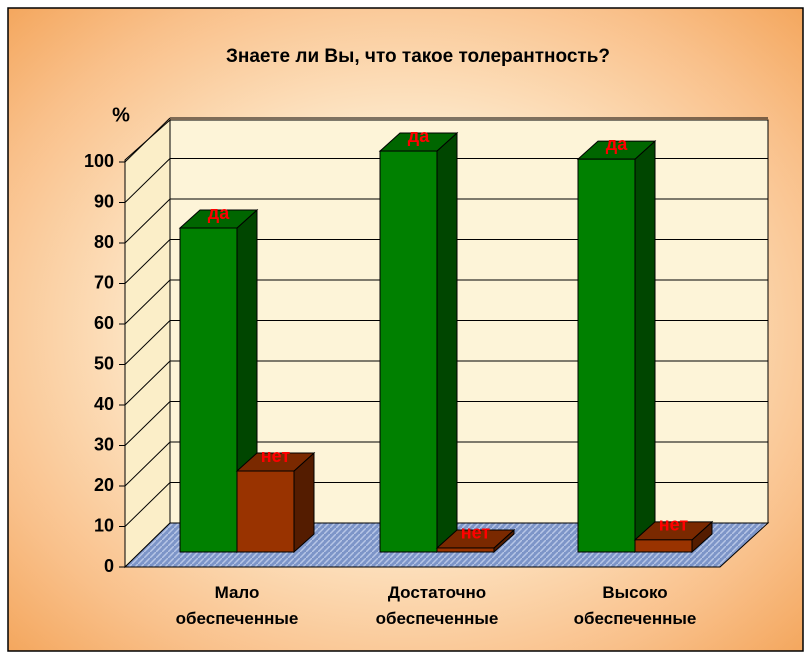 Image resolution: width=811 pixels, height=659 pixels. I want to click on y-tick-label: 30, so click(104, 444).